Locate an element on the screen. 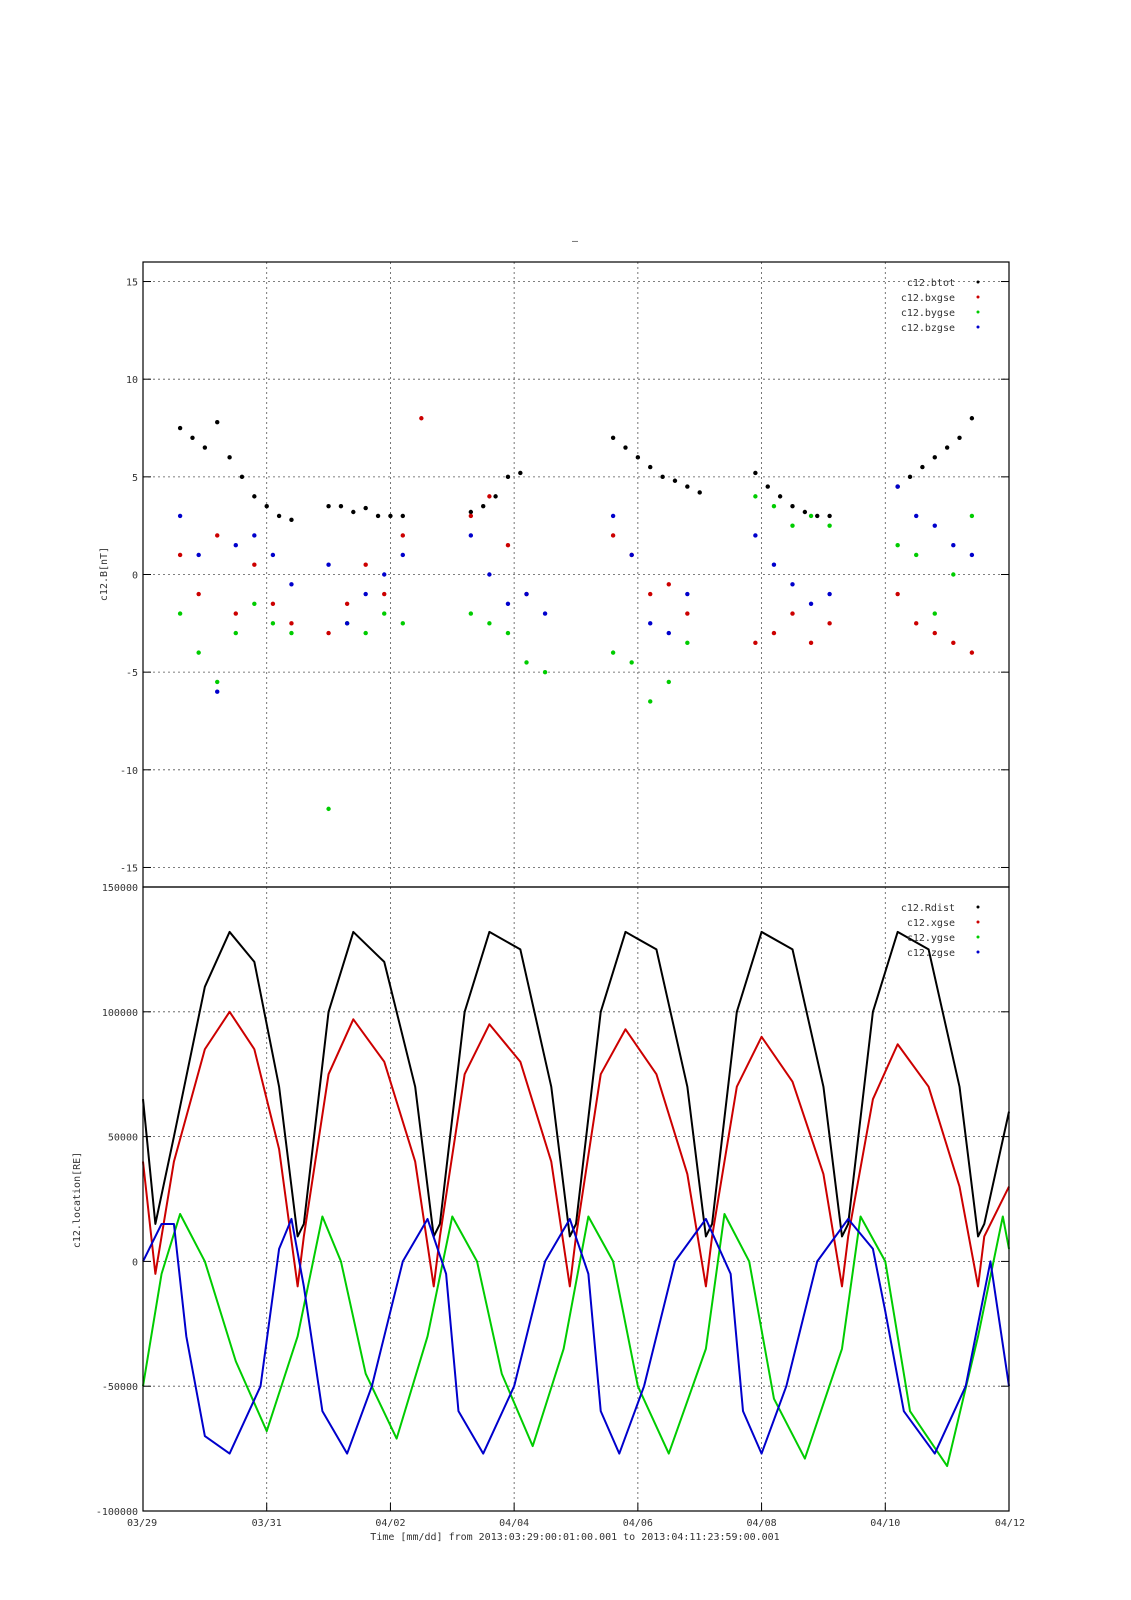  y-tick-label: -10 is located at coordinates (129, 771).